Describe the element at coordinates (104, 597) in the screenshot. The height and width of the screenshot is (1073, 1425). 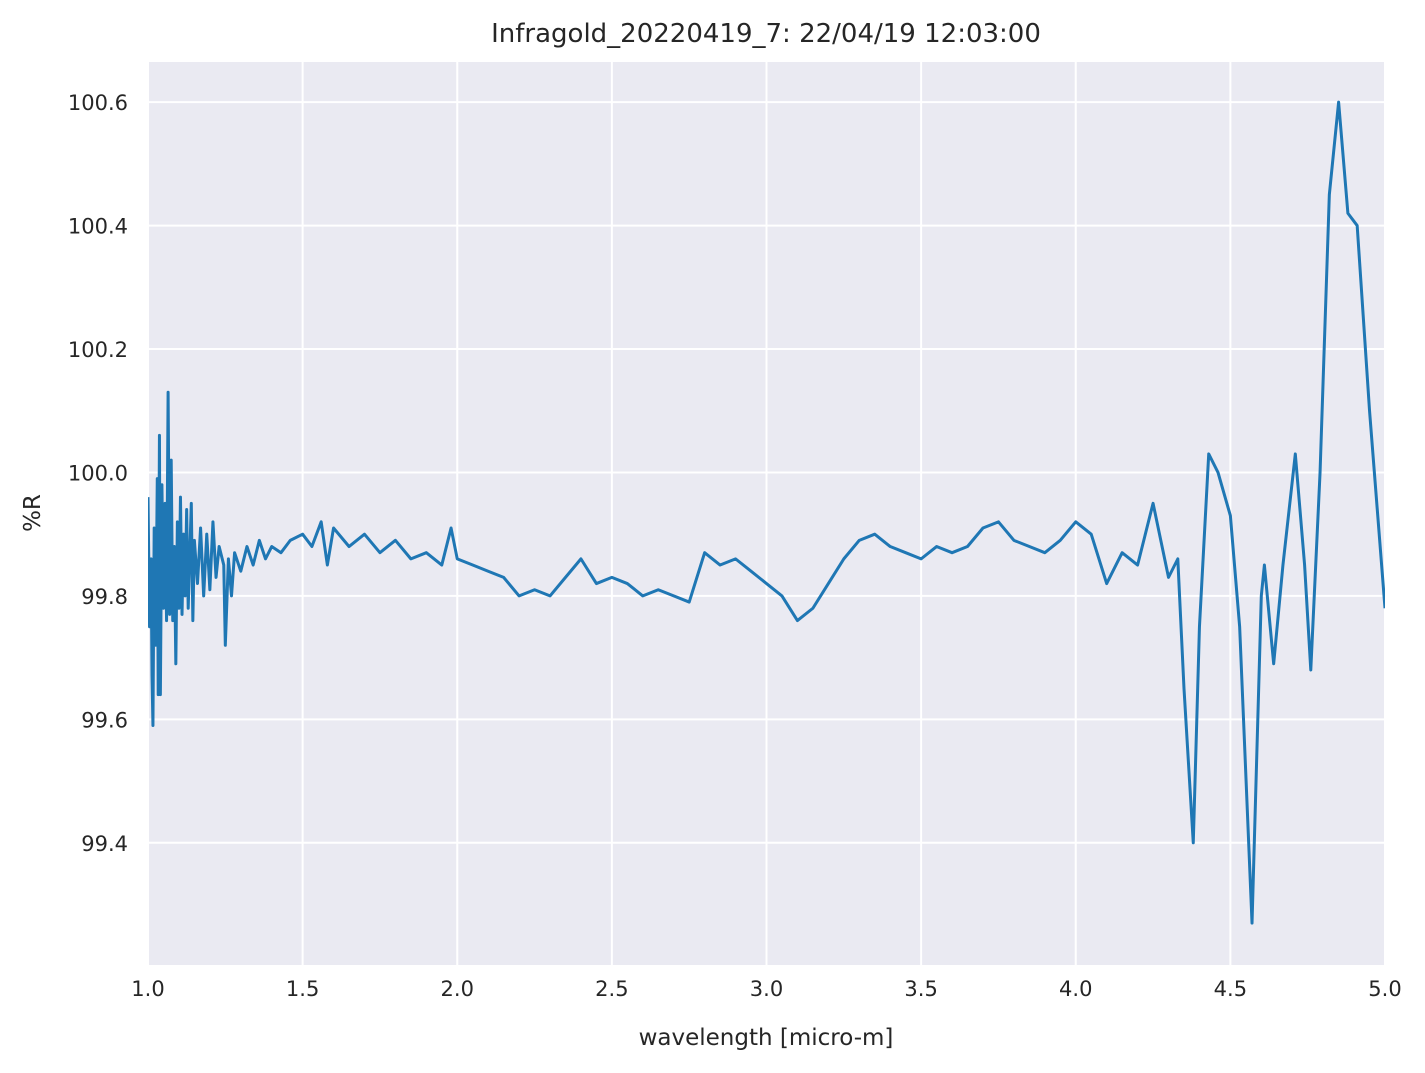
I see `y-tick-label: 99.8` at that location.